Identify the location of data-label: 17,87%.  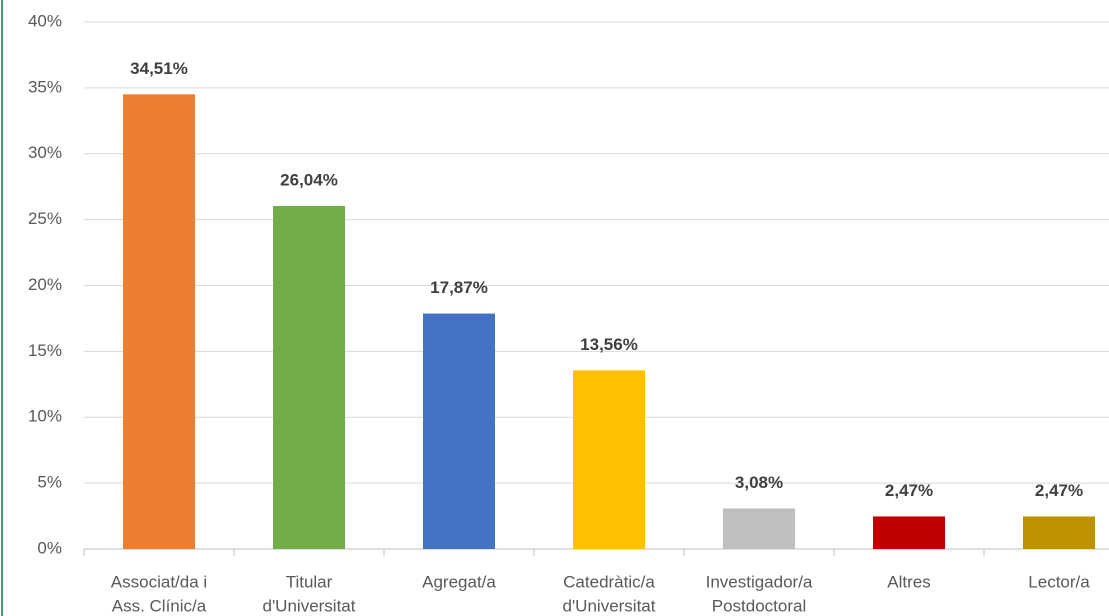
(459, 287).